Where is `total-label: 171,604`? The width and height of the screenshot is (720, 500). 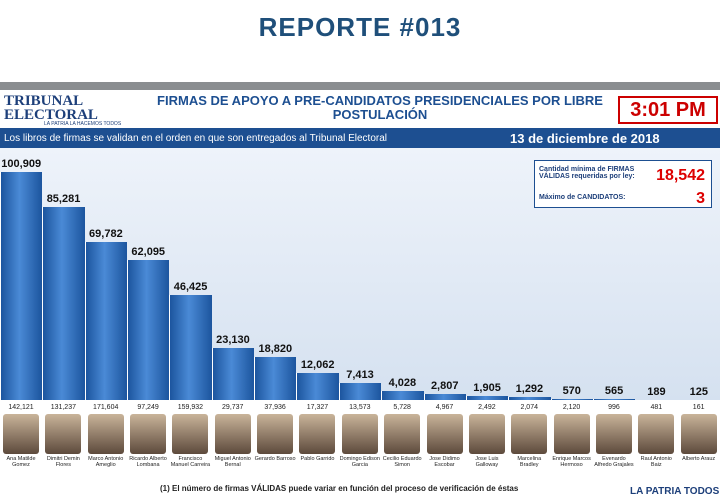
total-label: 171,604 is located at coordinates (106, 407).